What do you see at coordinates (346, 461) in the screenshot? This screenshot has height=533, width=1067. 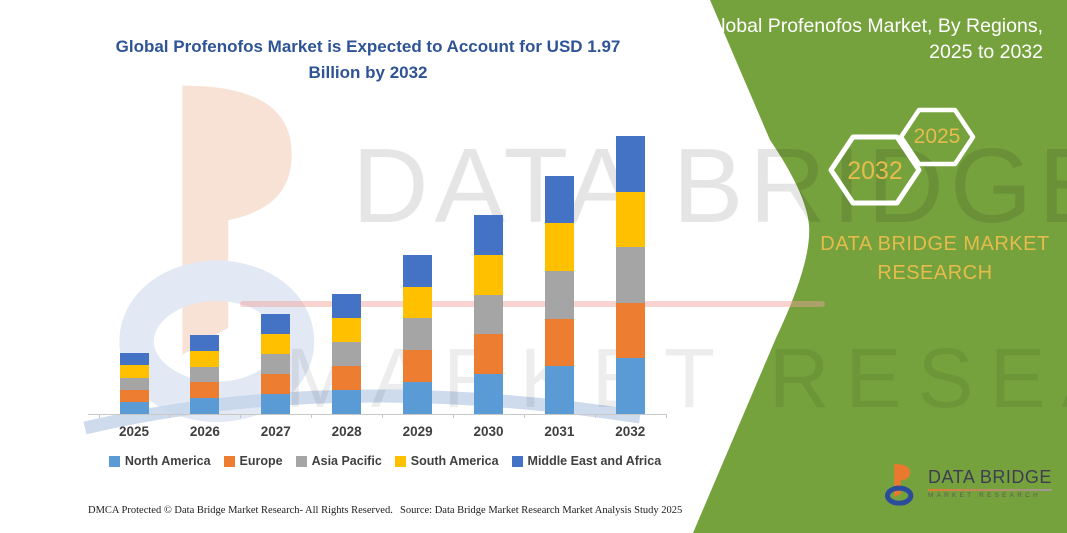 I see `legend-label: Asia Pacific` at bounding box center [346, 461].